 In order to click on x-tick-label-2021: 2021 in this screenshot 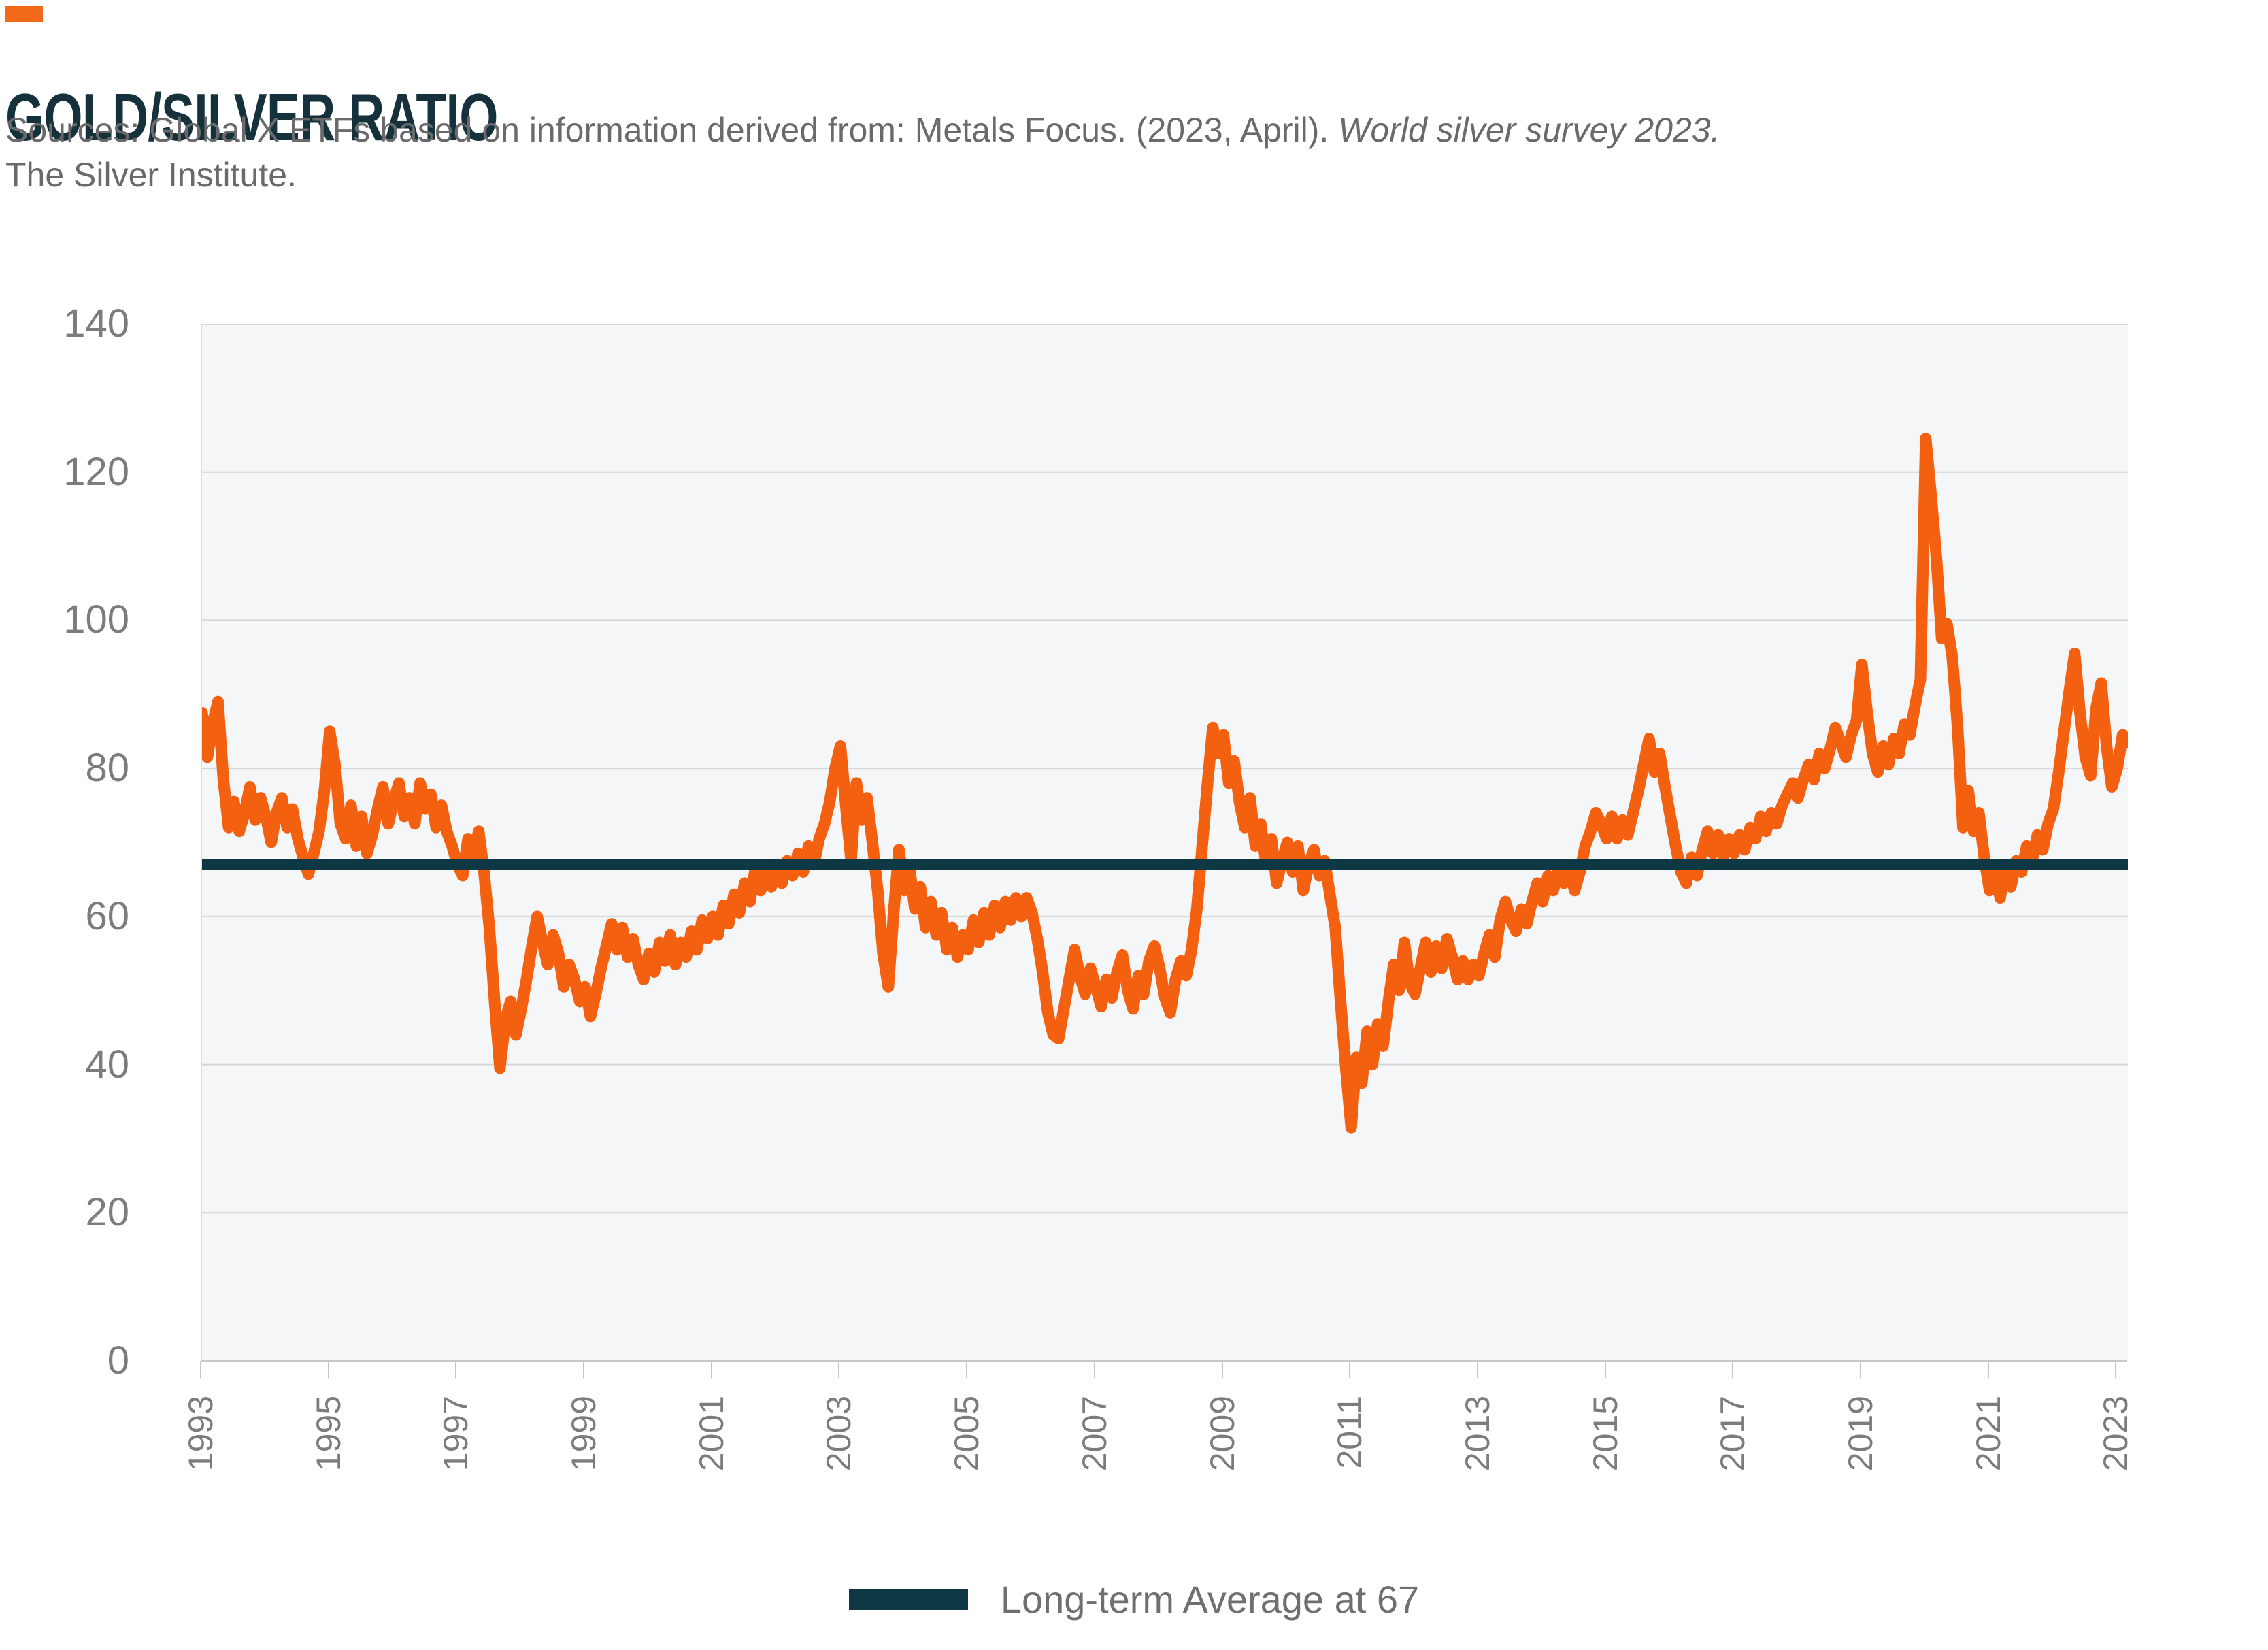, I will do `click(1988, 1434)`.